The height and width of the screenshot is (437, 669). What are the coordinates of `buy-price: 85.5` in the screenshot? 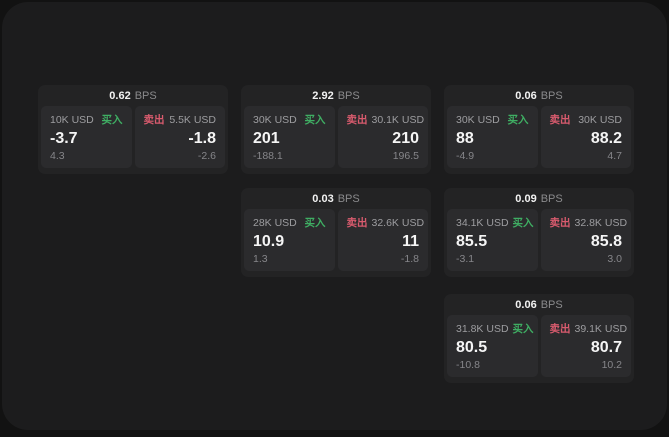 It's located at (472, 241).